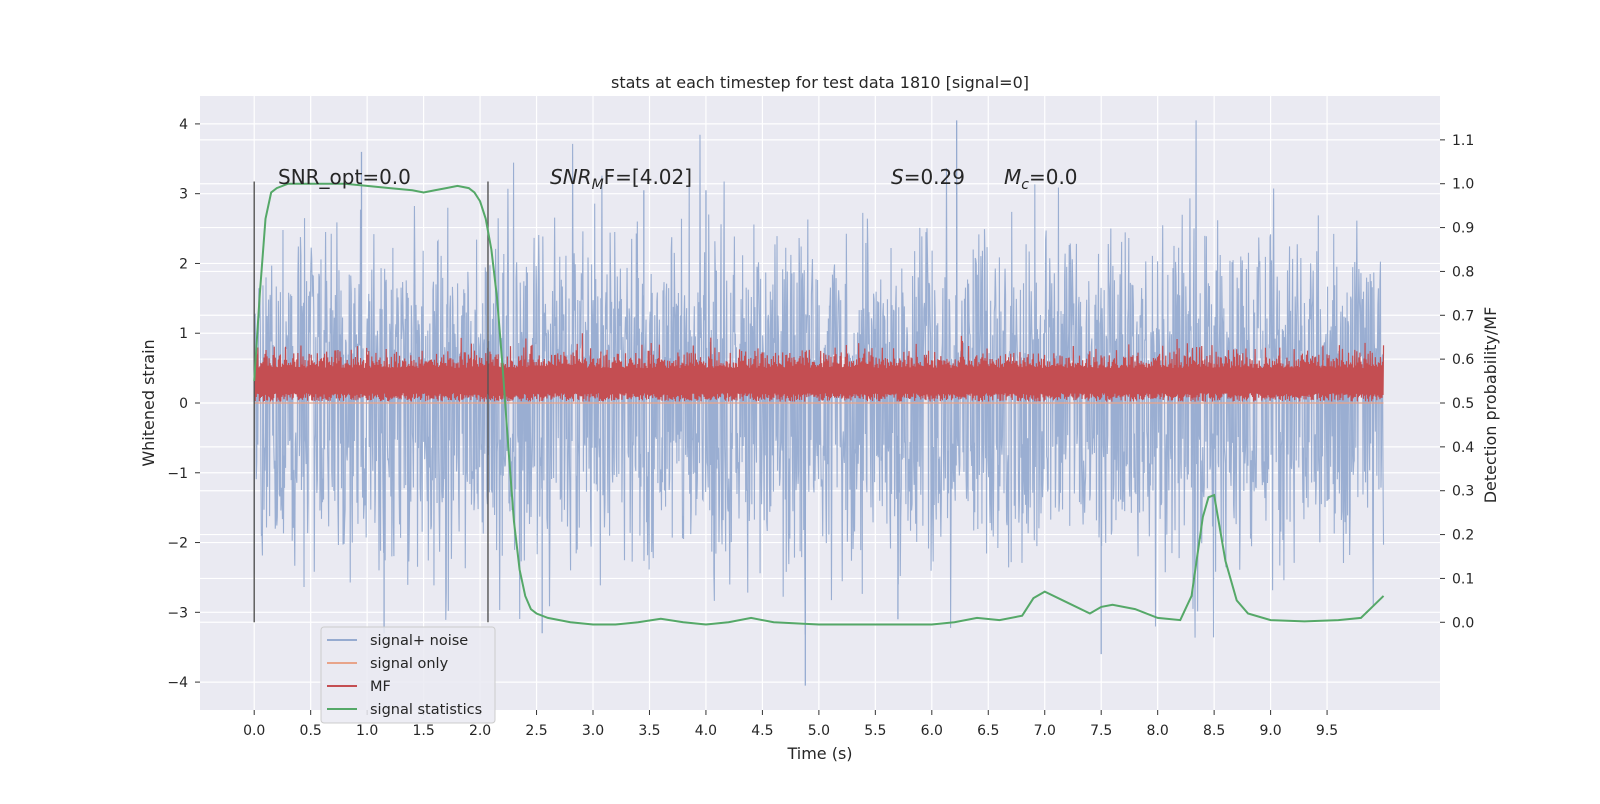  I want to click on x-tick-label: 7.0, so click(1045, 731).